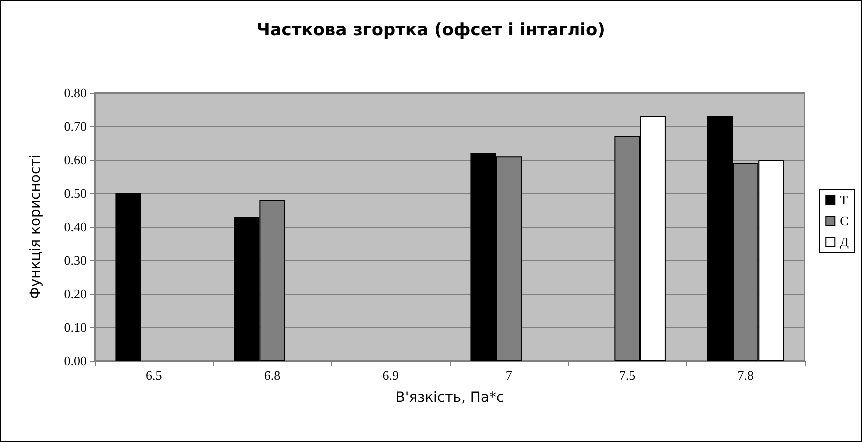 This screenshot has width=862, height=442. Describe the element at coordinates (390, 375) in the screenshot. I see `x-tick-label: 6.9` at that location.